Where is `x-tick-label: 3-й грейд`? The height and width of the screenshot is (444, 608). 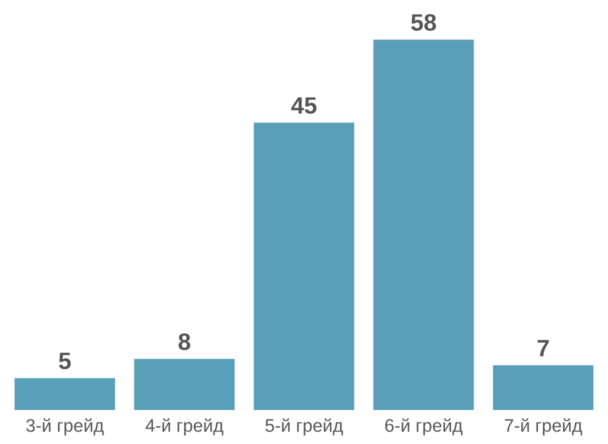
x-tick-label: 3-й грейд is located at coordinates (65, 427).